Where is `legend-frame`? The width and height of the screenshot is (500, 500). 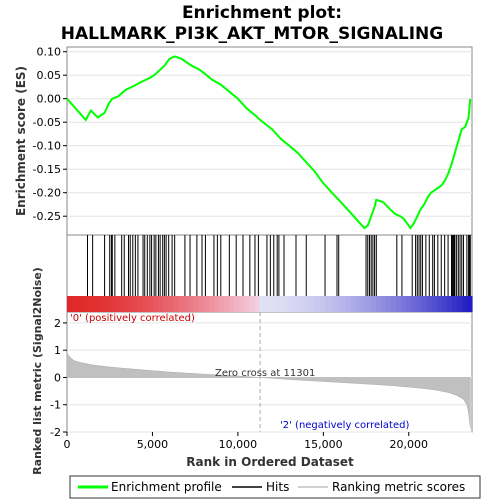
legend-frame is located at coordinates (275, 487).